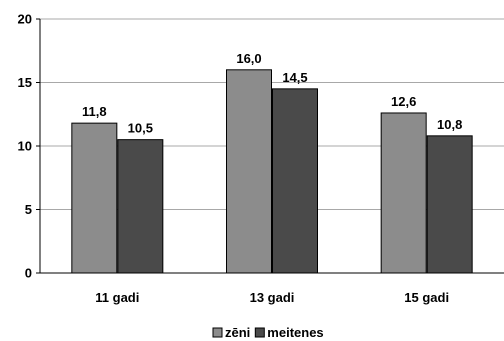 This screenshot has height=341, width=504. What do you see at coordinates (28, 209) in the screenshot?
I see `y-tick-label: 5` at bounding box center [28, 209].